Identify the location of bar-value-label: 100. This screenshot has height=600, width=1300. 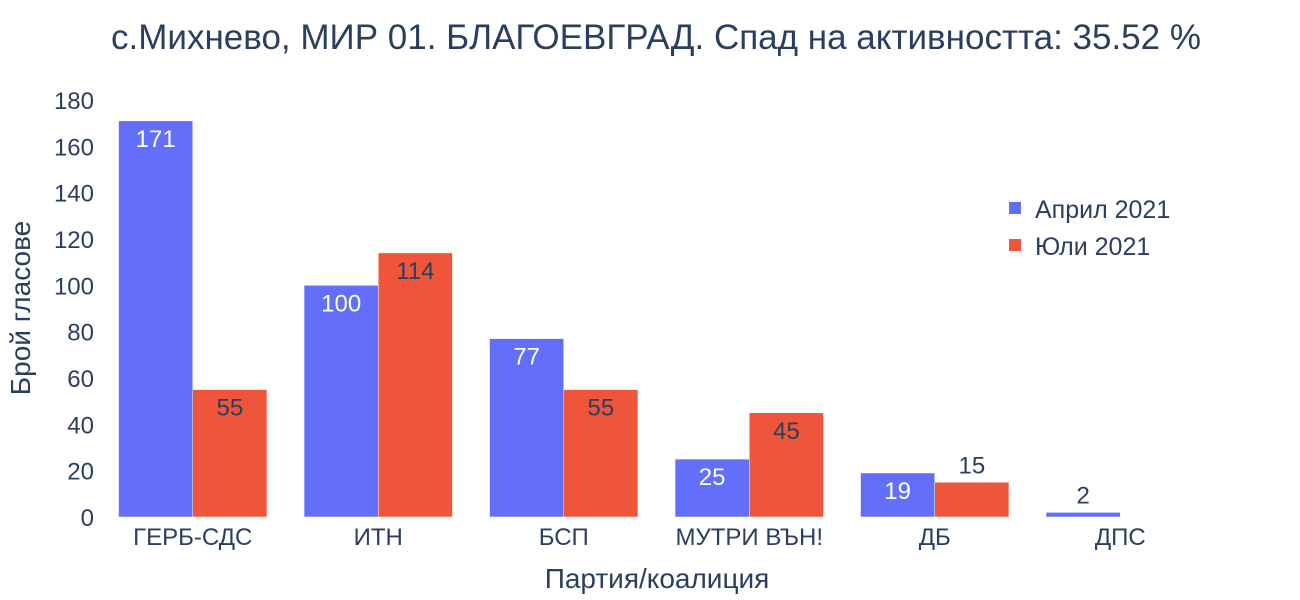
(341, 303).